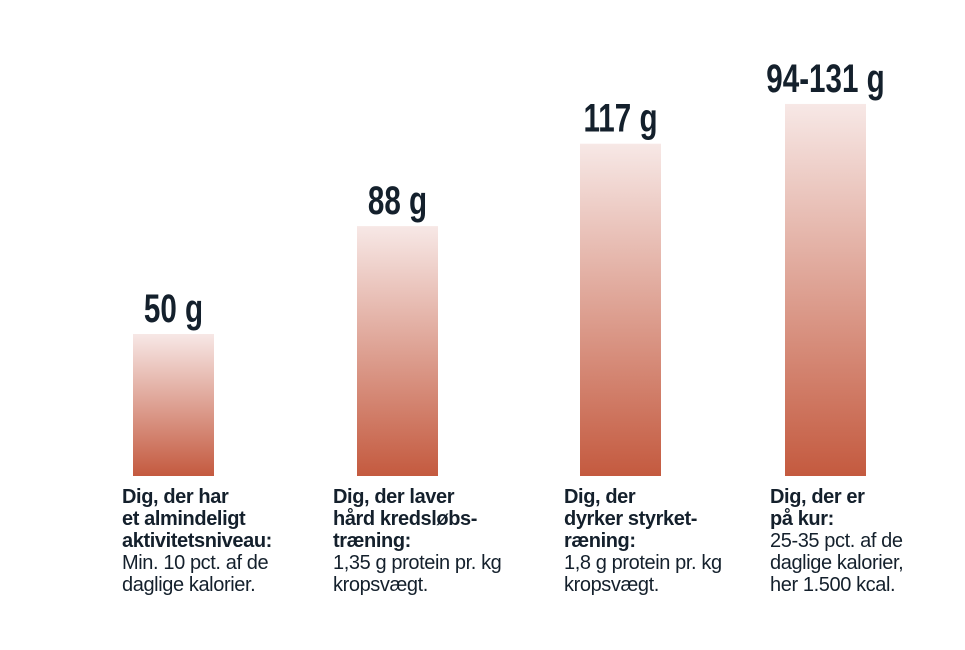 The image size is (965, 650). What do you see at coordinates (195, 574) in the screenshot?
I see `category-detail-1: Min. 10 pct. af de daglige kalorier.` at bounding box center [195, 574].